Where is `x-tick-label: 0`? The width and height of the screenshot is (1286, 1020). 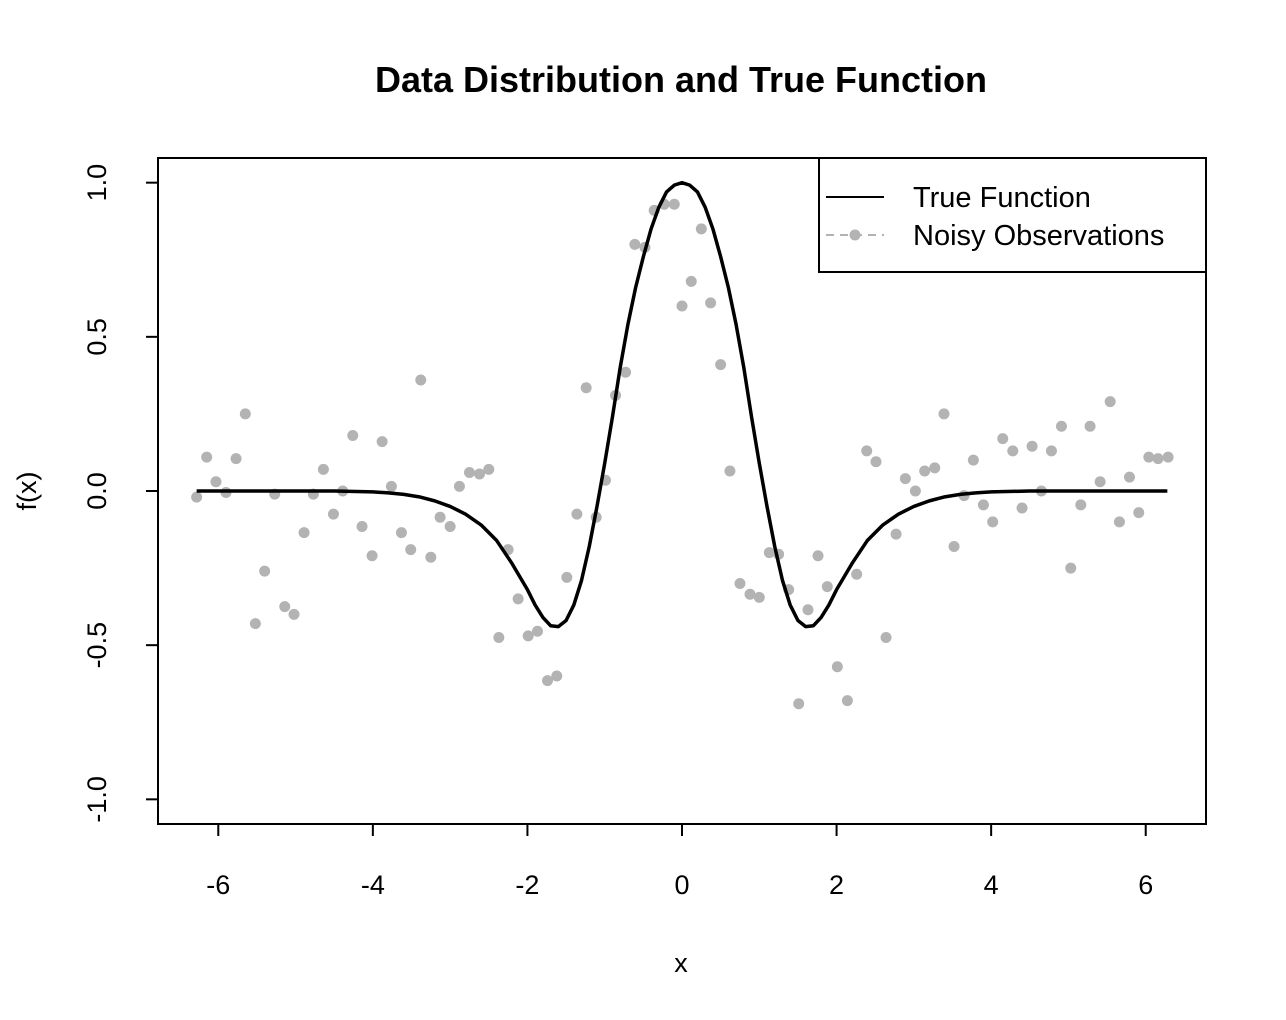
x-tick-label: 0 is located at coordinates (681, 885).